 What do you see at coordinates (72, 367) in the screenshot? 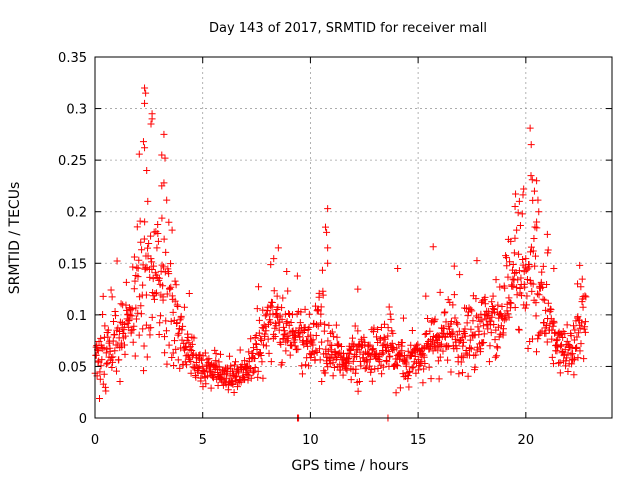
I see `y-tick-label: 0.05` at bounding box center [72, 367].